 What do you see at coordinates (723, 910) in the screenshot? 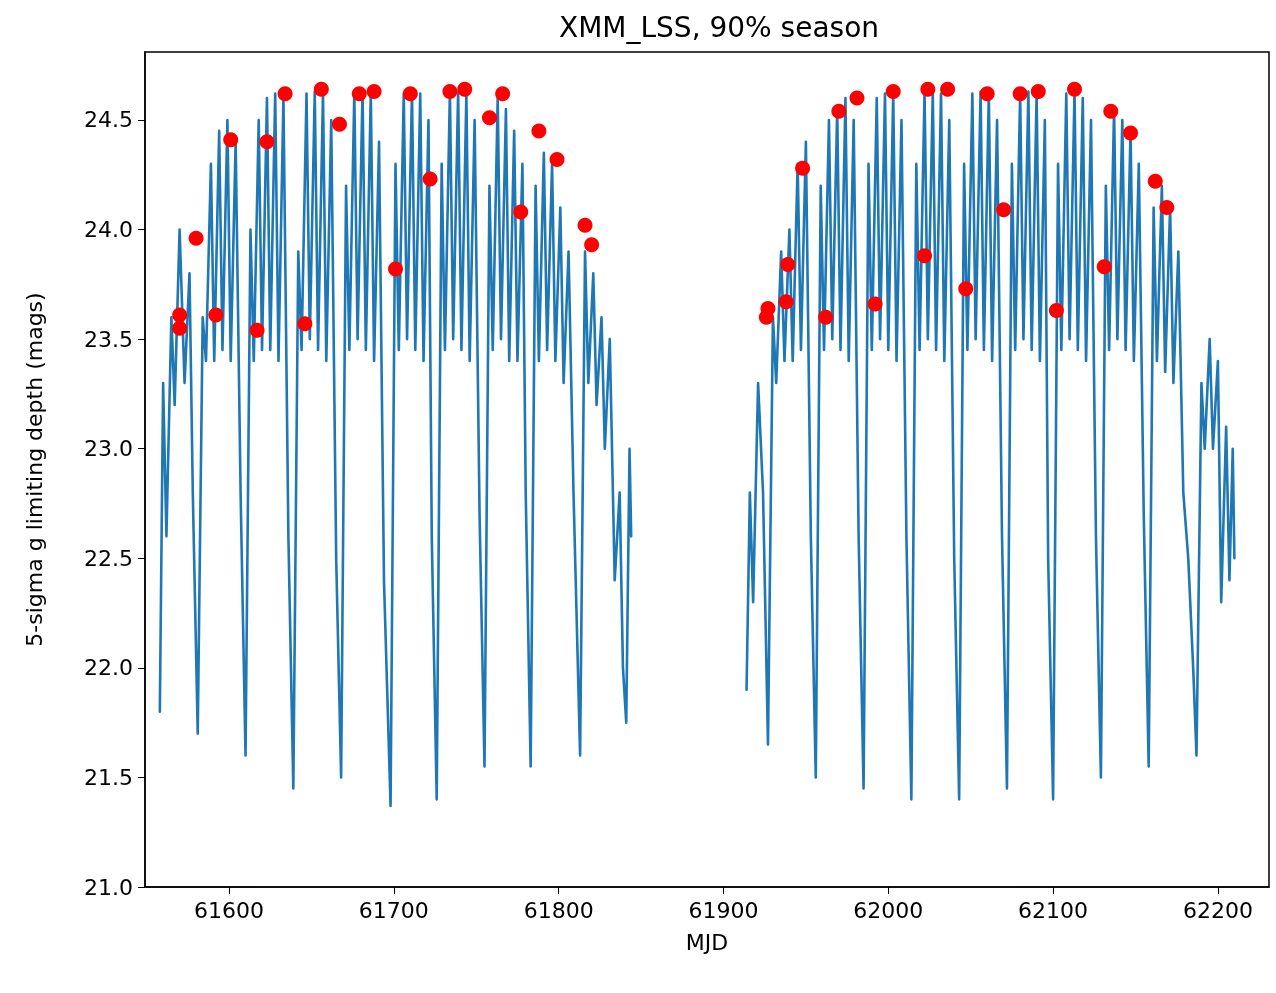
I see `x-tick-label: 61900` at bounding box center [723, 910].